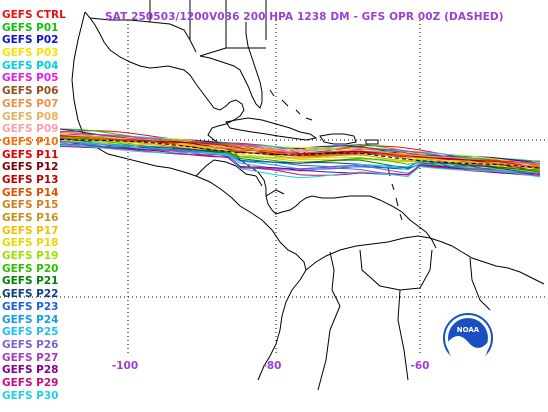 Image resolution: width=548 pixels, height=412 pixels. What do you see at coordinates (231, 65) in the screenshot?
I see `florida-coast` at bounding box center [231, 65].